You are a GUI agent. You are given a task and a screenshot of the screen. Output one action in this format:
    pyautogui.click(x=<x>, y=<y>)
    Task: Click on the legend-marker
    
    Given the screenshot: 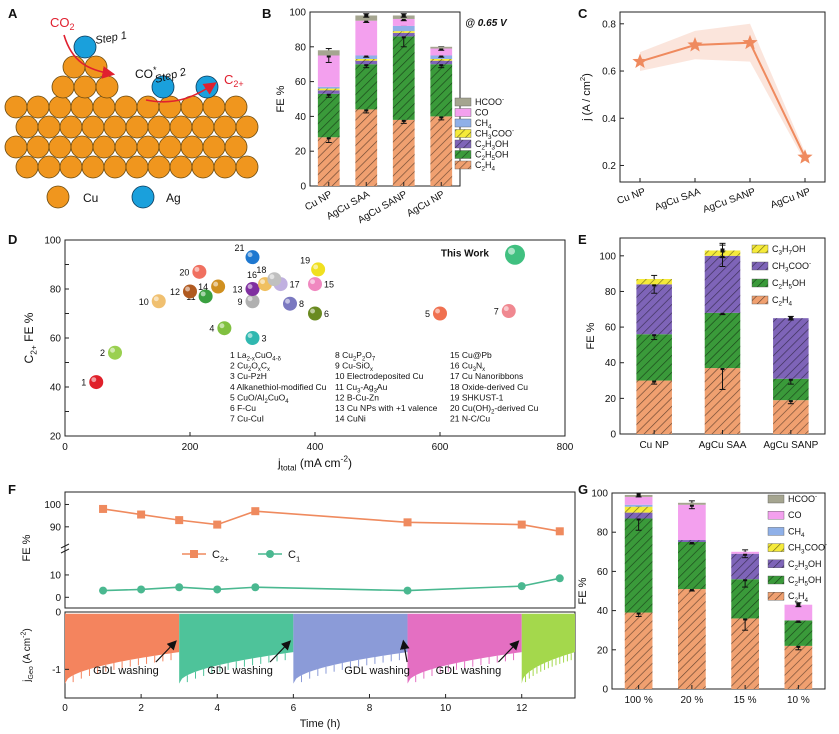 What is the action you would take?
    pyautogui.click(x=270, y=554)
    